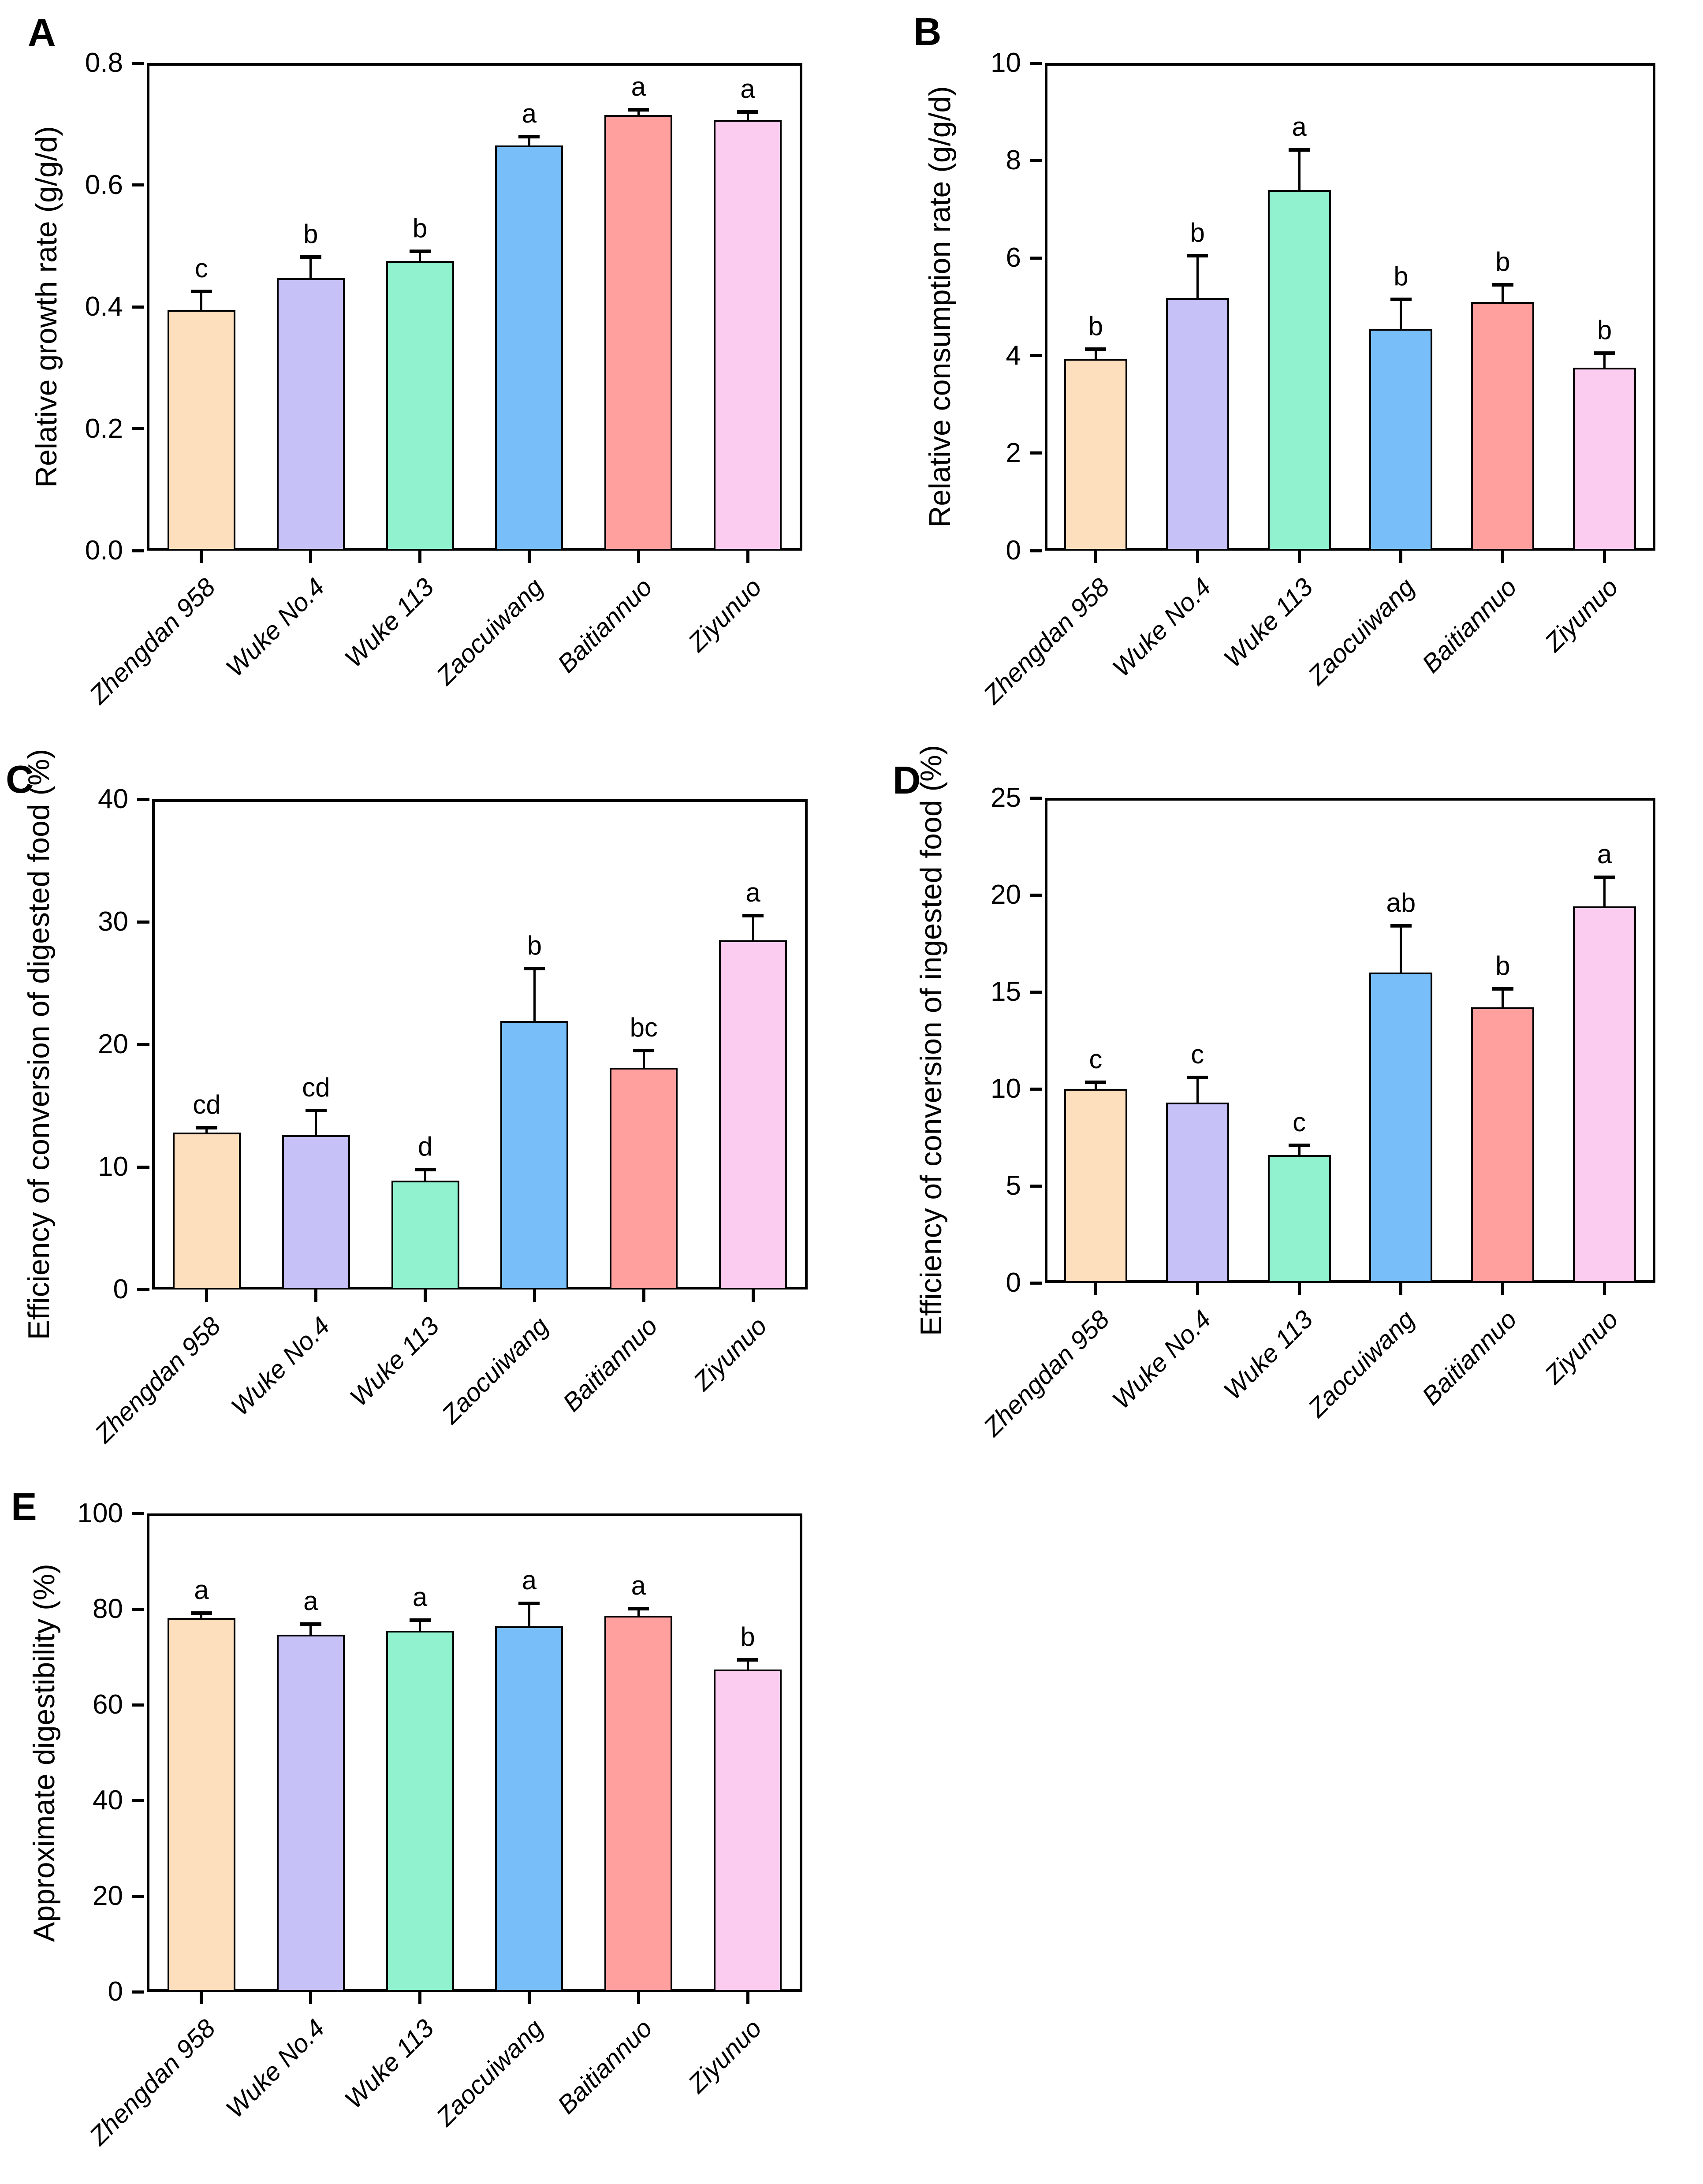 The width and height of the screenshot is (1703, 2184). What do you see at coordinates (534, 945) in the screenshot?
I see `significance-letter-zaocuiwang: b` at bounding box center [534, 945].